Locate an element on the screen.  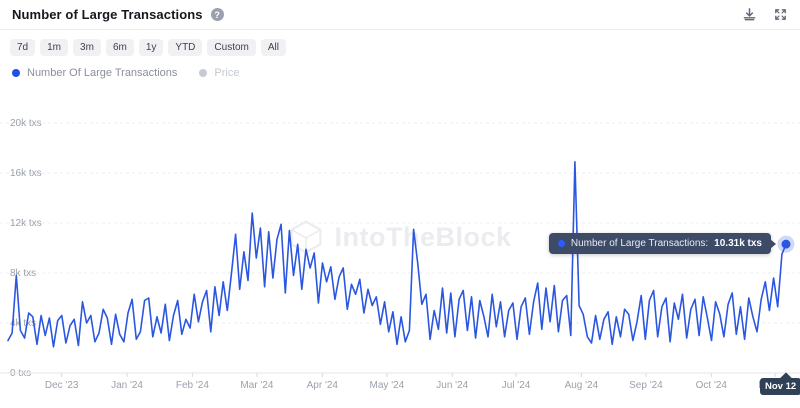
legend-item-price: Price is located at coordinates (219, 73).